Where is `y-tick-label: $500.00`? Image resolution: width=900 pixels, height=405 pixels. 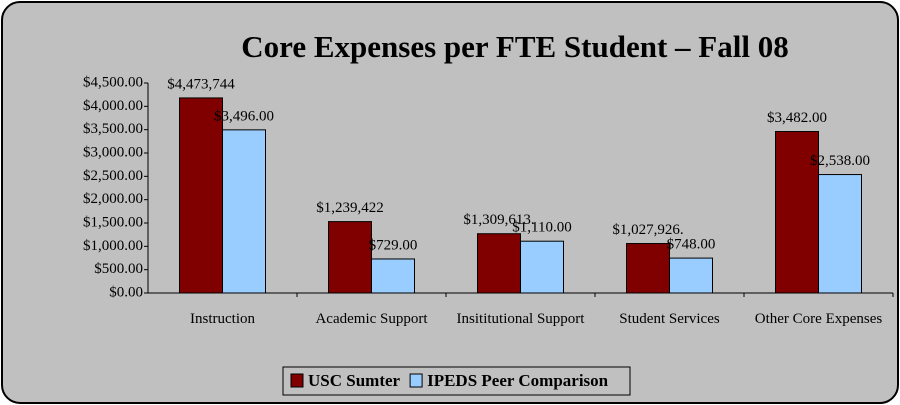 y-tick-label: $500.00 is located at coordinates (118, 269).